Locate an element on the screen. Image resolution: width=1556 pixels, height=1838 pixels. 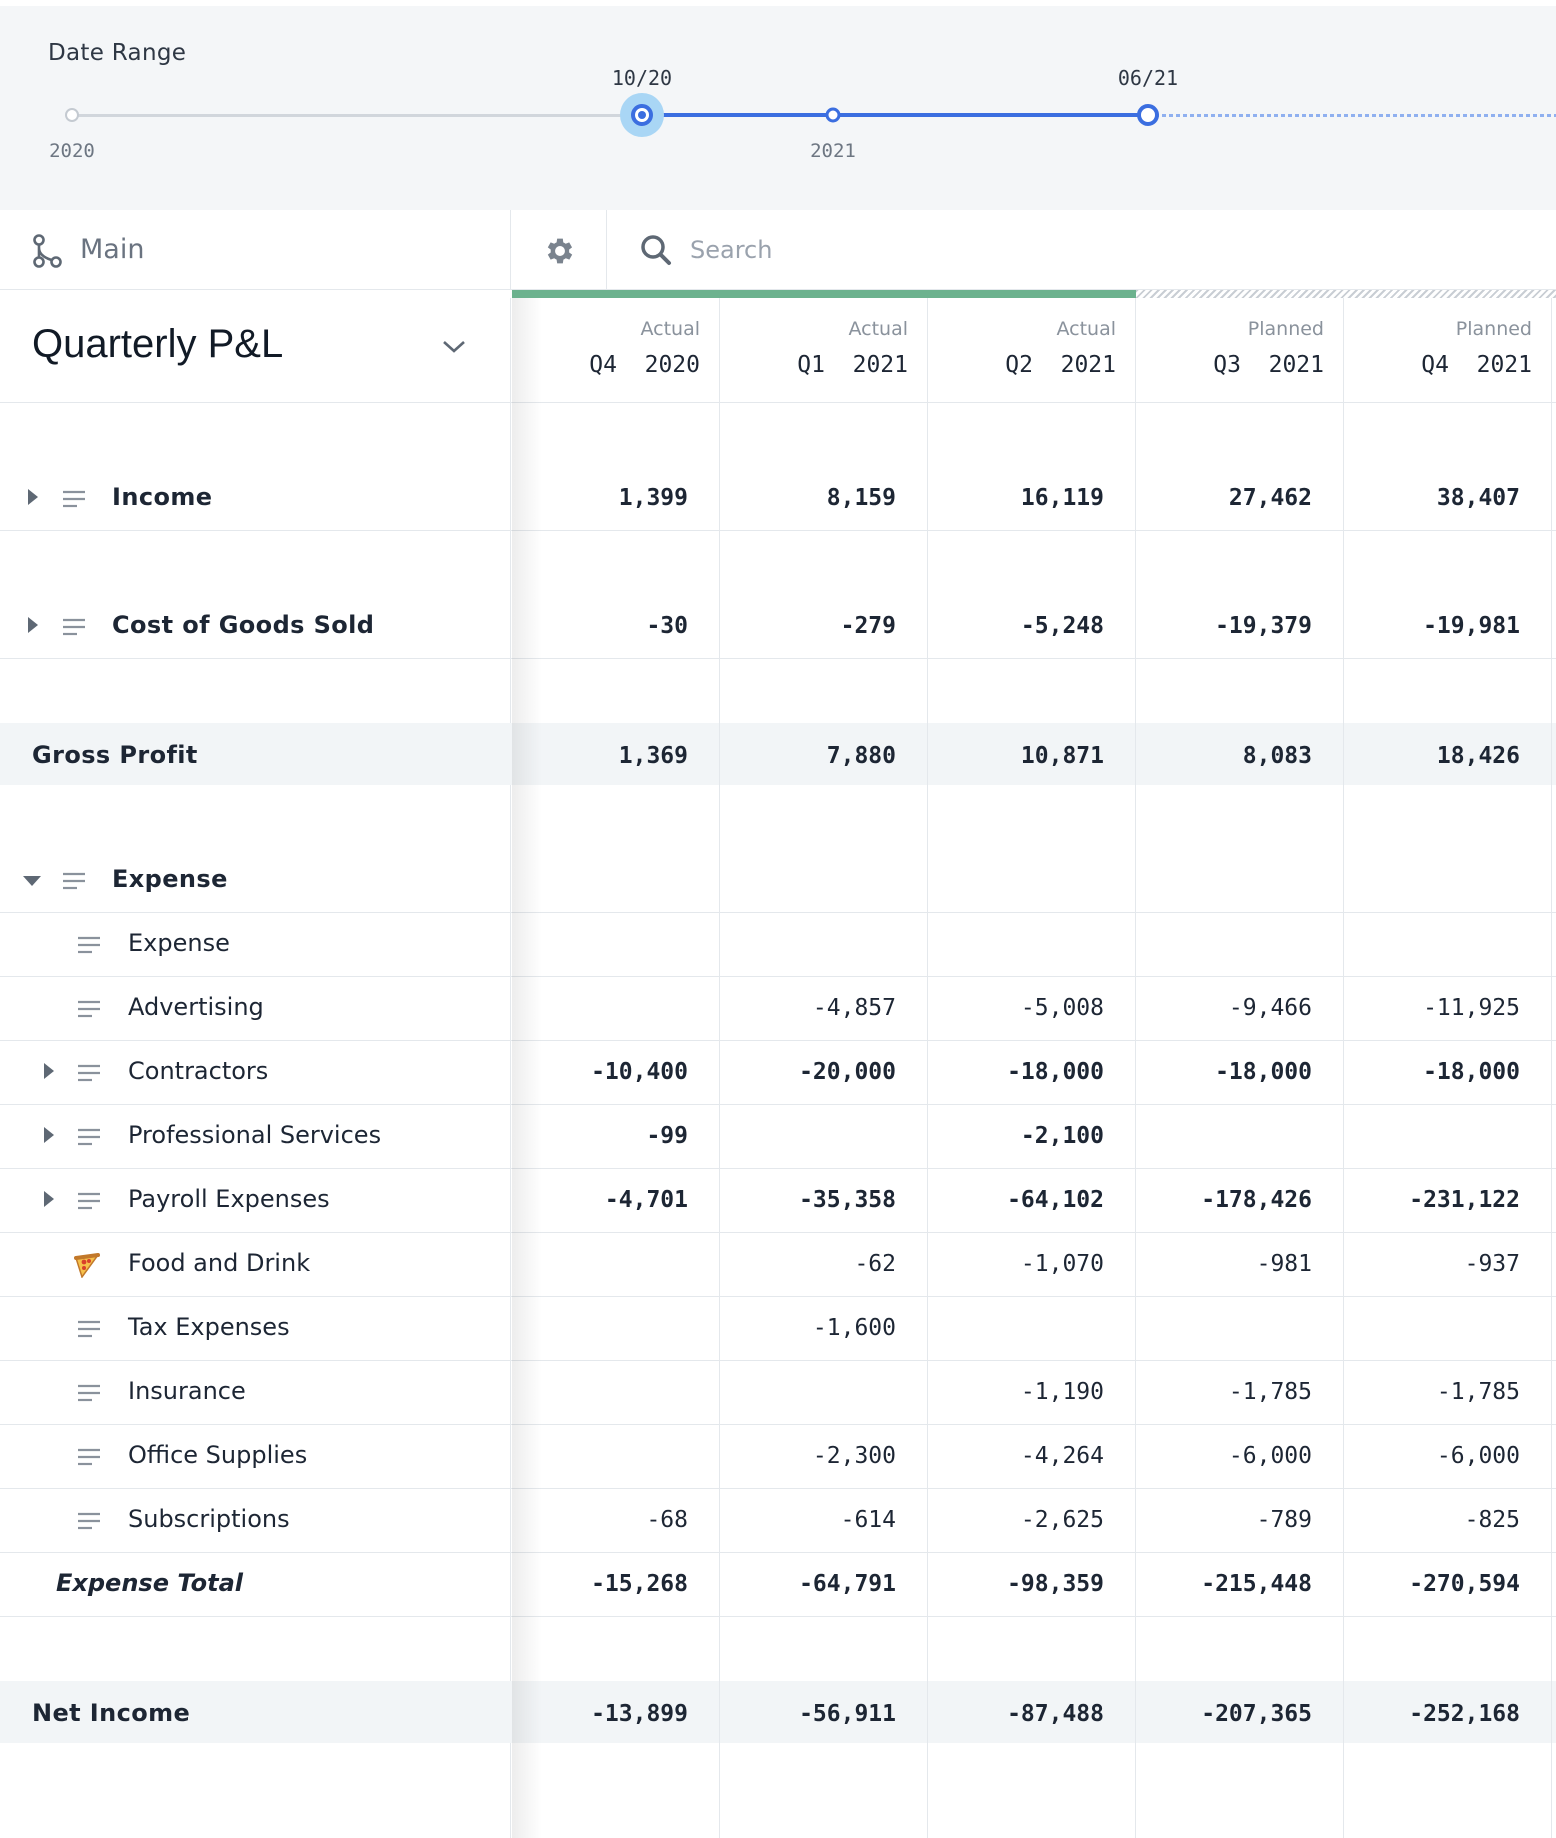
cell-value: -98,359 is located at coordinates (1055, 1584).